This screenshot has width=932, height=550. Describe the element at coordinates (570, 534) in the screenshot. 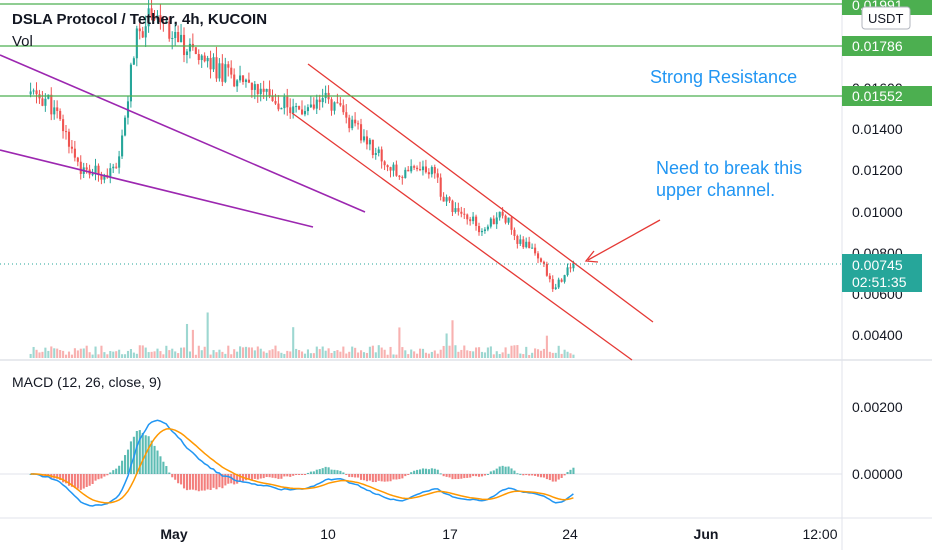

I see `time-tick-24: 24` at that location.